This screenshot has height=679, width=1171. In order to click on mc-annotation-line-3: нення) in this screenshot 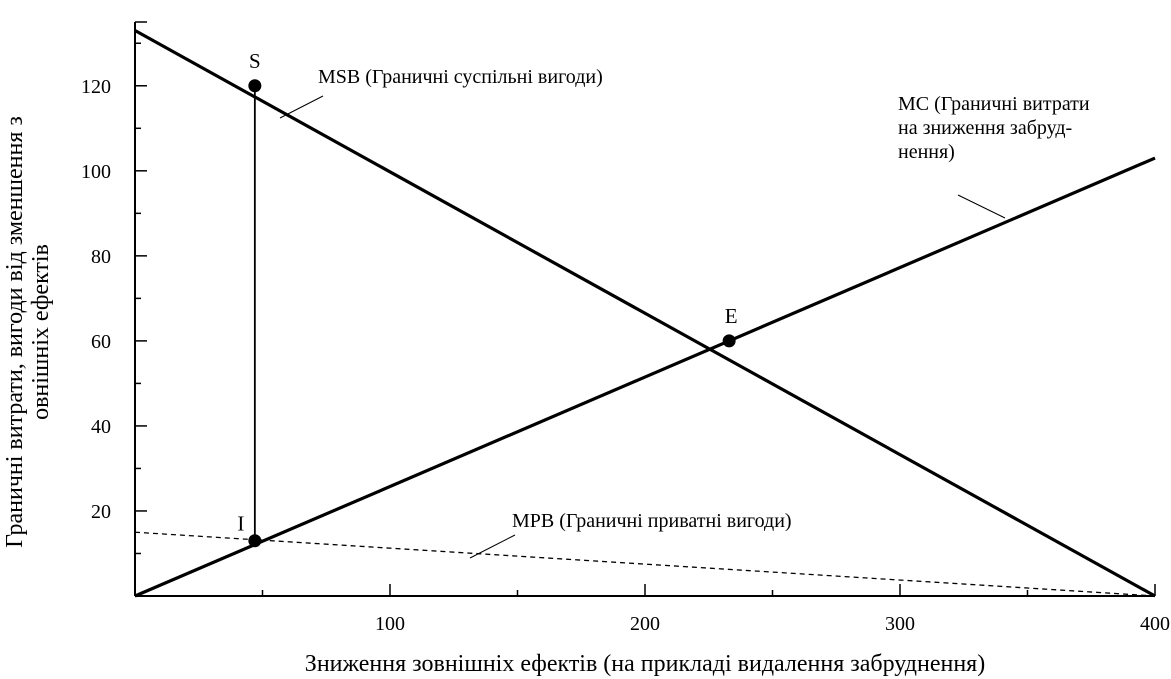, I will do `click(926, 152)`.